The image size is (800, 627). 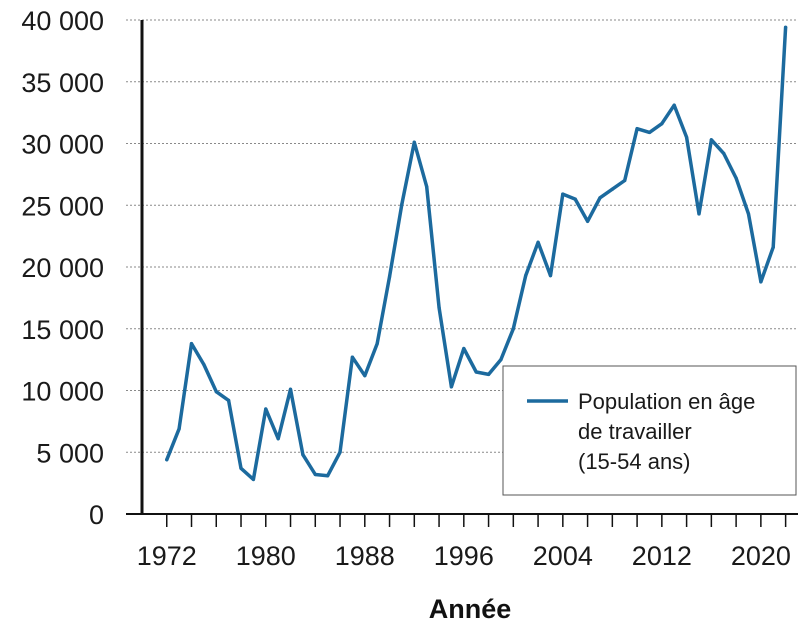 What do you see at coordinates (464, 556) in the screenshot?
I see `x-tick-label: 1996` at bounding box center [464, 556].